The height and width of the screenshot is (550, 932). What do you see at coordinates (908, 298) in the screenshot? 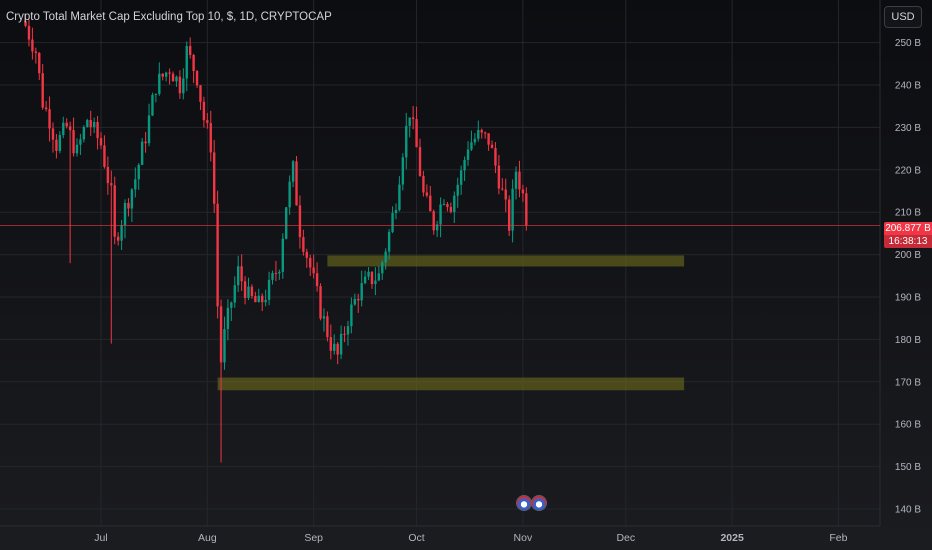
I see `price-tick-label: 190 B` at bounding box center [908, 298].